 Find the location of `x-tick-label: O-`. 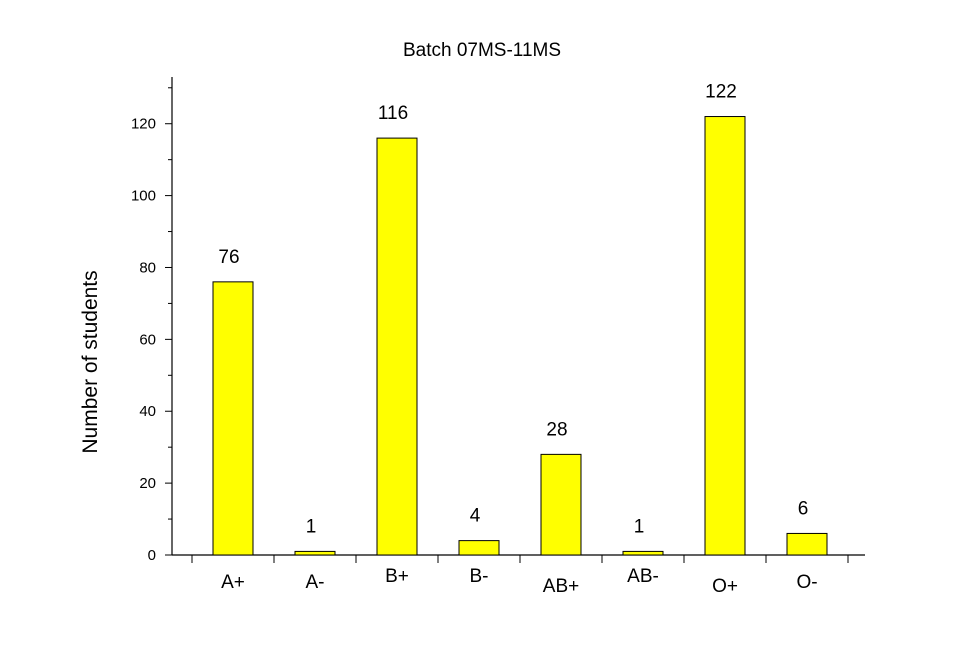

x-tick-label: O- is located at coordinates (806, 582).